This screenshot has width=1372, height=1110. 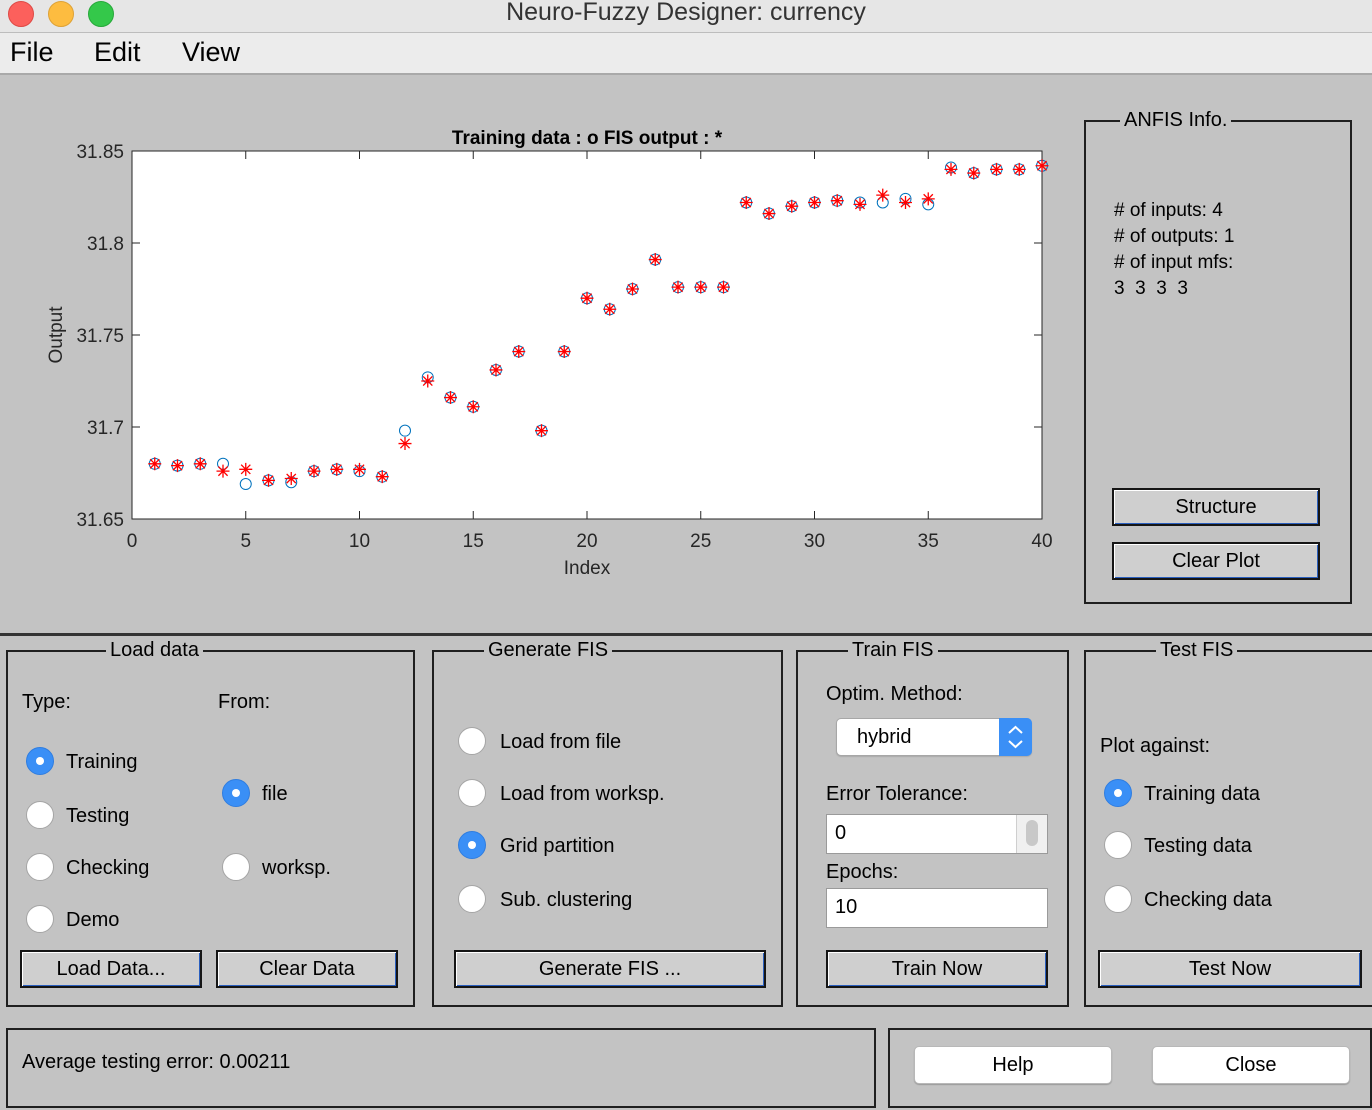 I want to click on from-file-radio, so click(x=236, y=793).